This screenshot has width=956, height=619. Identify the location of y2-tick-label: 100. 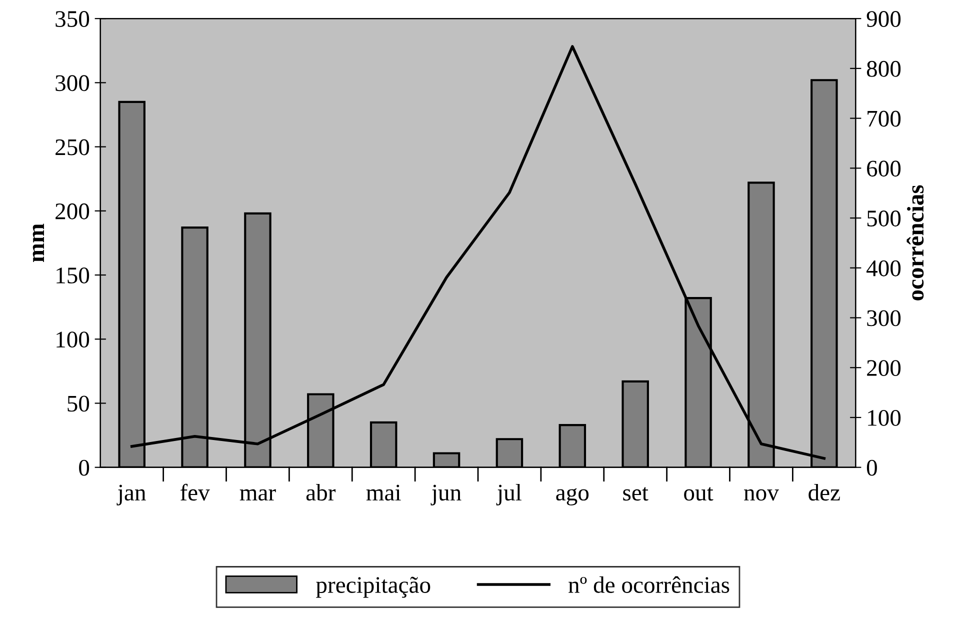
(884, 418).